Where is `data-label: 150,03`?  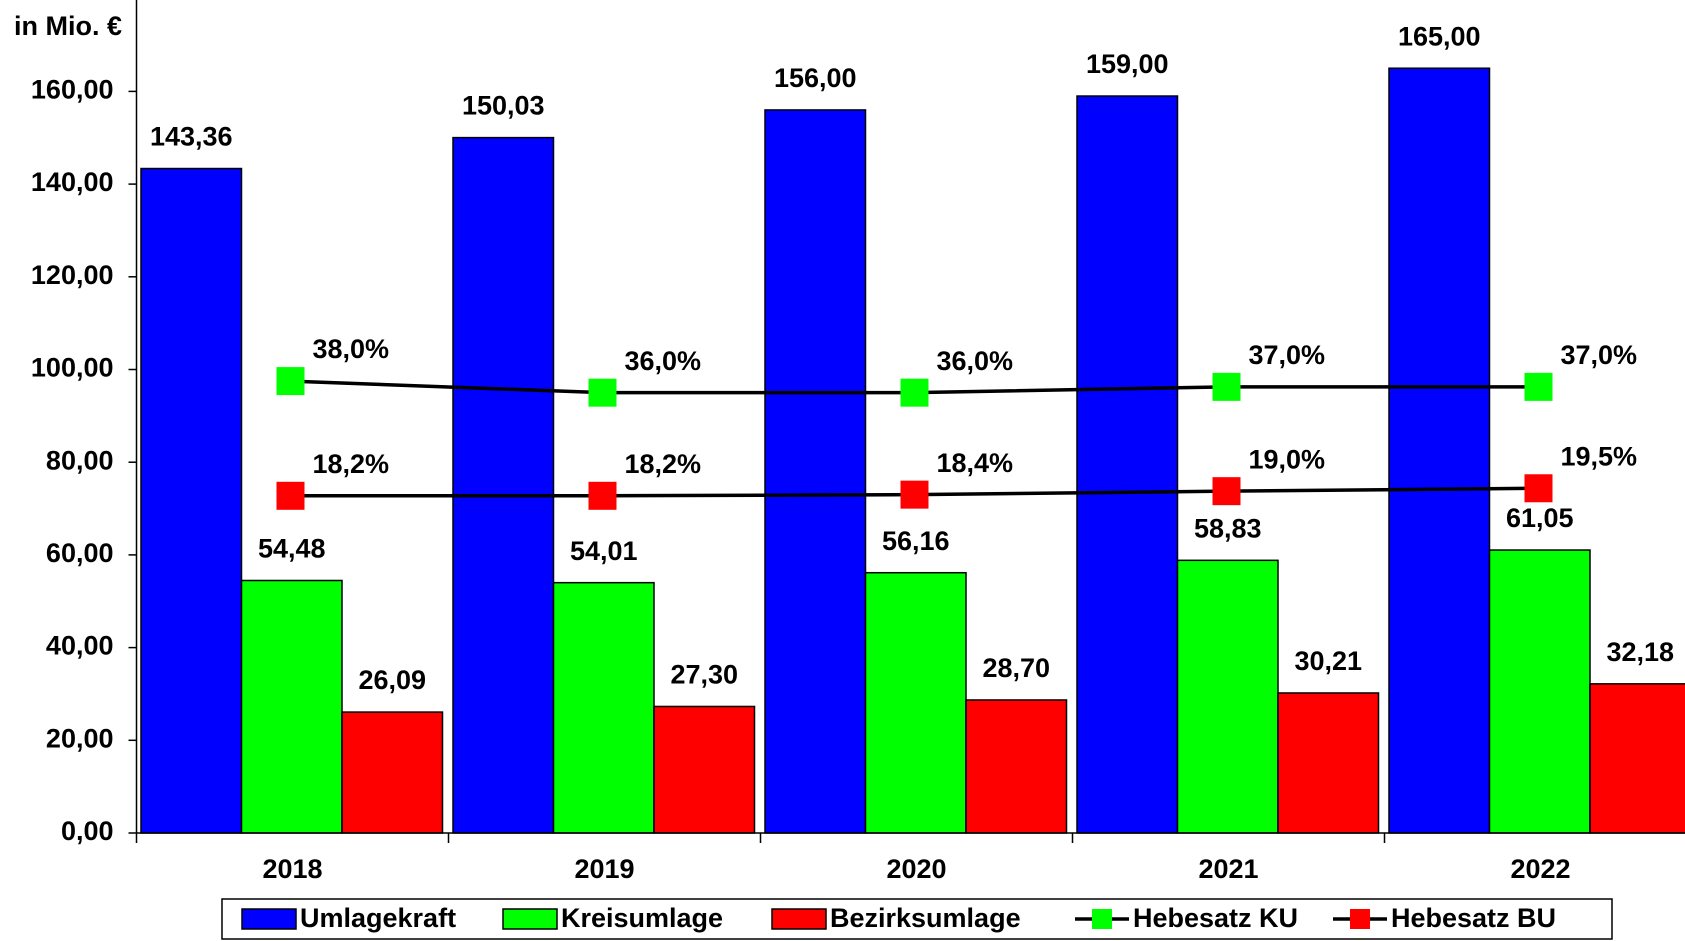
data-label: 150,03 is located at coordinates (503, 106).